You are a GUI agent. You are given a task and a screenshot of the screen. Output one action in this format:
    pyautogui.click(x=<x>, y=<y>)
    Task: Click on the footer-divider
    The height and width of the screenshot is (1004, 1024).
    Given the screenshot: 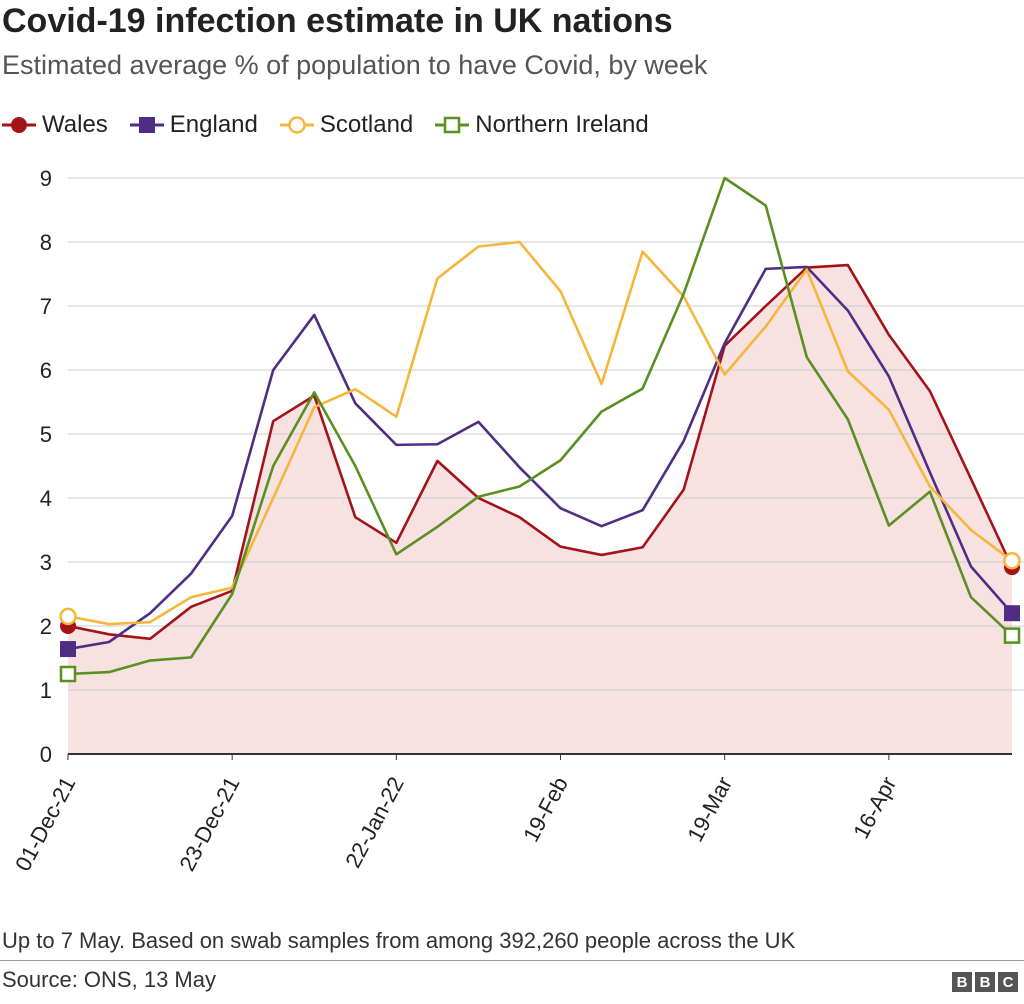 What is the action you would take?
    pyautogui.click(x=512, y=960)
    